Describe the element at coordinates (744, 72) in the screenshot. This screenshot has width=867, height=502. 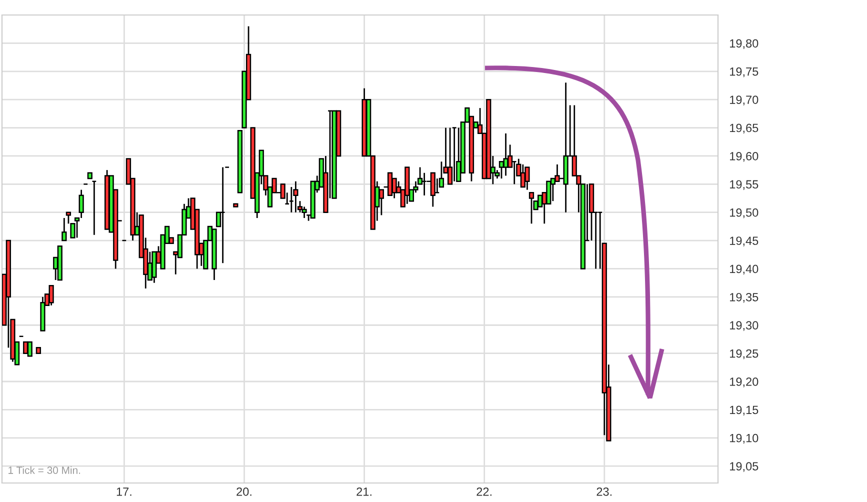
I see `y-tick-label: 19,75` at that location.